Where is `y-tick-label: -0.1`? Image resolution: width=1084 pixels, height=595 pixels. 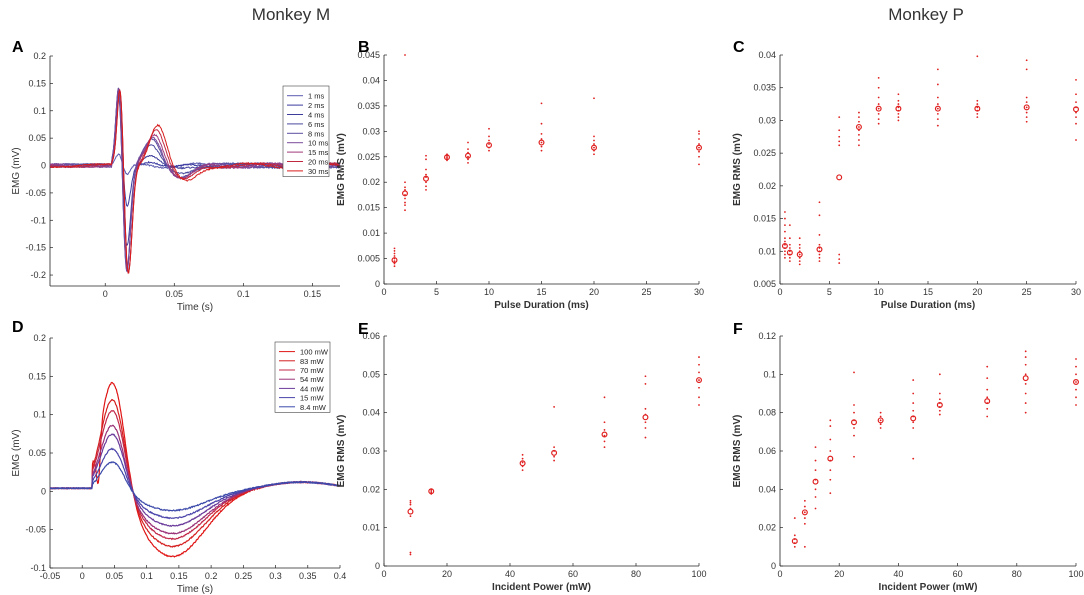 y-tick-label: -0.1 is located at coordinates (38, 568).